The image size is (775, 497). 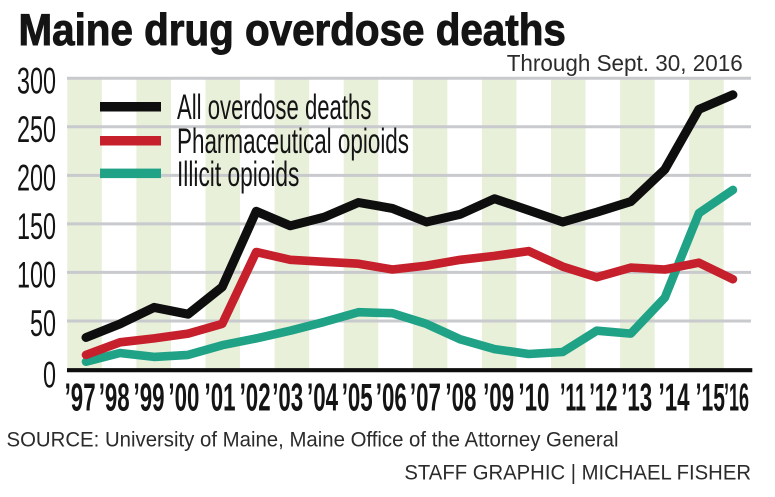 What do you see at coordinates (36, 81) in the screenshot?
I see `svg-text: 300` at bounding box center [36, 81].